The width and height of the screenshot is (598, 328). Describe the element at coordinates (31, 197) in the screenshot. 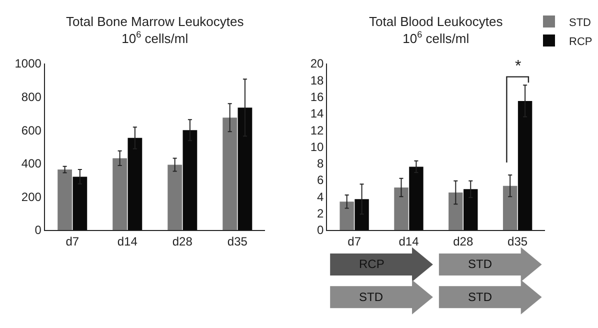

I see `y-tick-label: 200` at that location.